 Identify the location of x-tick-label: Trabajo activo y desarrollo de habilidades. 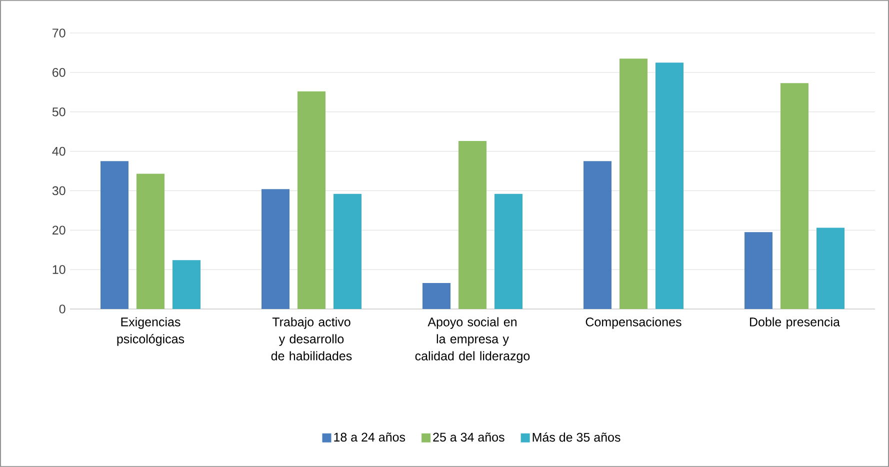
(311, 338).